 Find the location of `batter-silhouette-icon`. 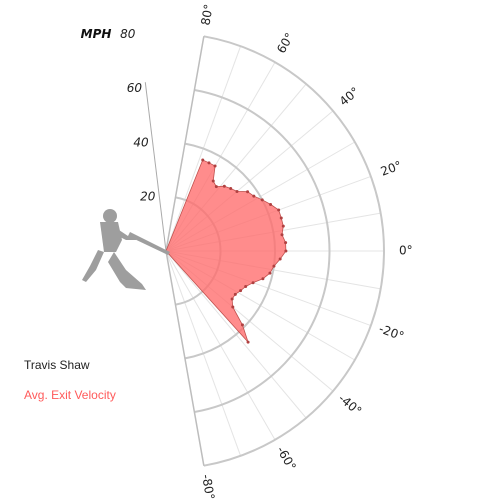

batter-silhouette-icon is located at coordinates (126, 249).